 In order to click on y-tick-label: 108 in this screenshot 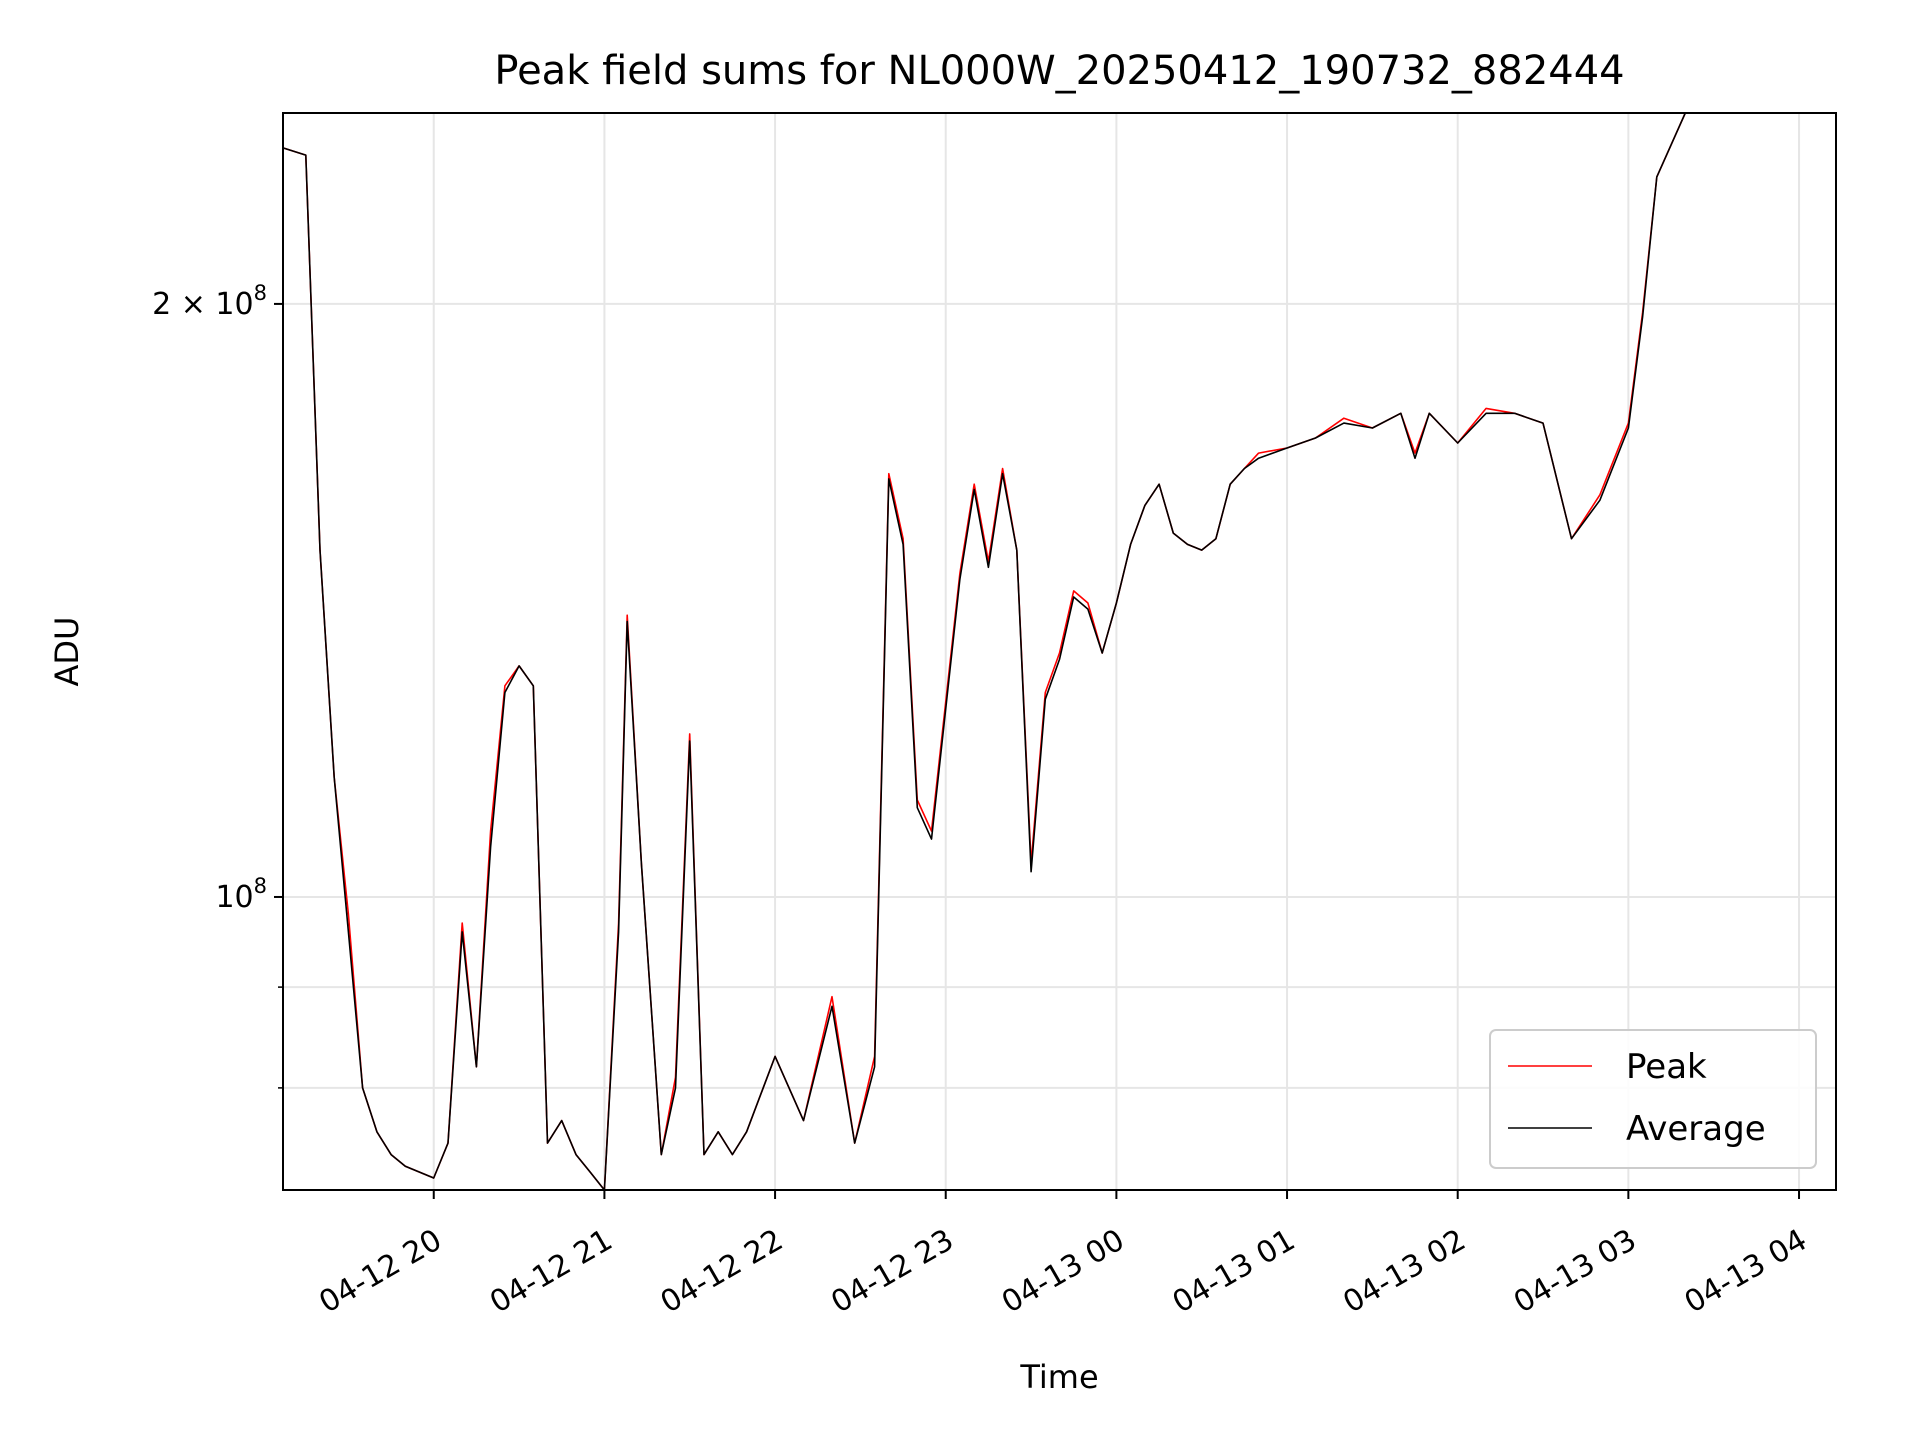, I will do `click(241, 894)`.